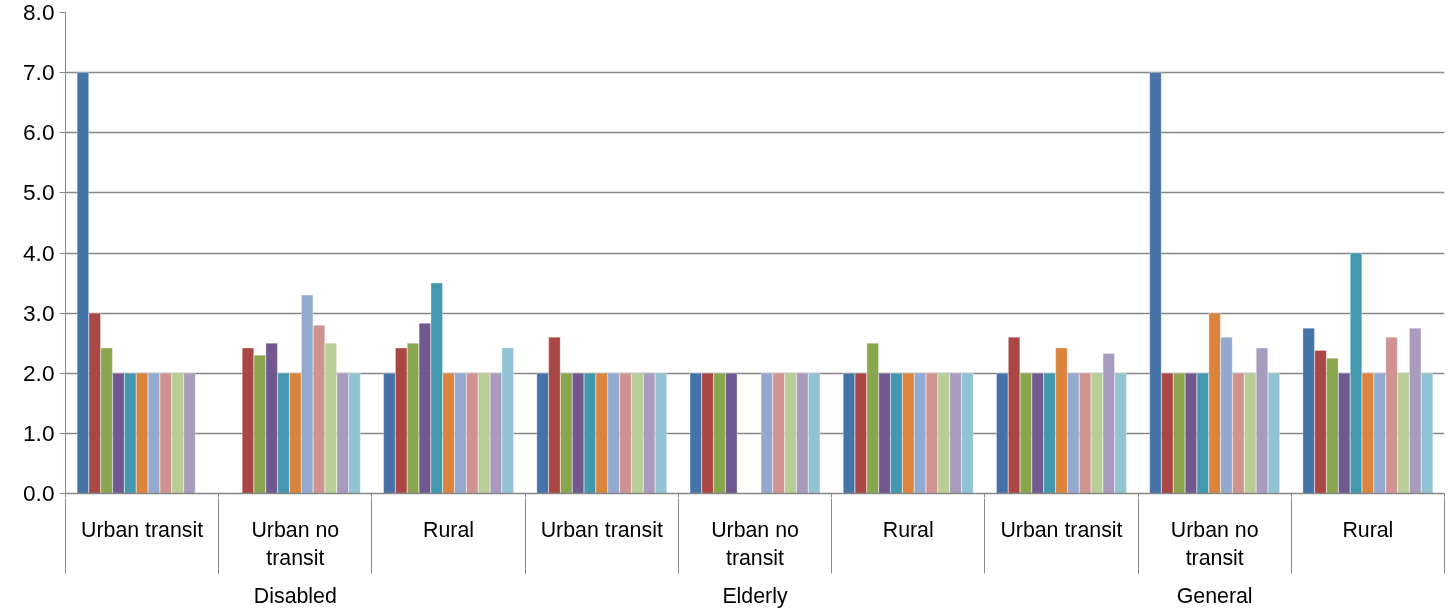 The image size is (1454, 610). I want to click on text: Elderly, so click(755, 595).